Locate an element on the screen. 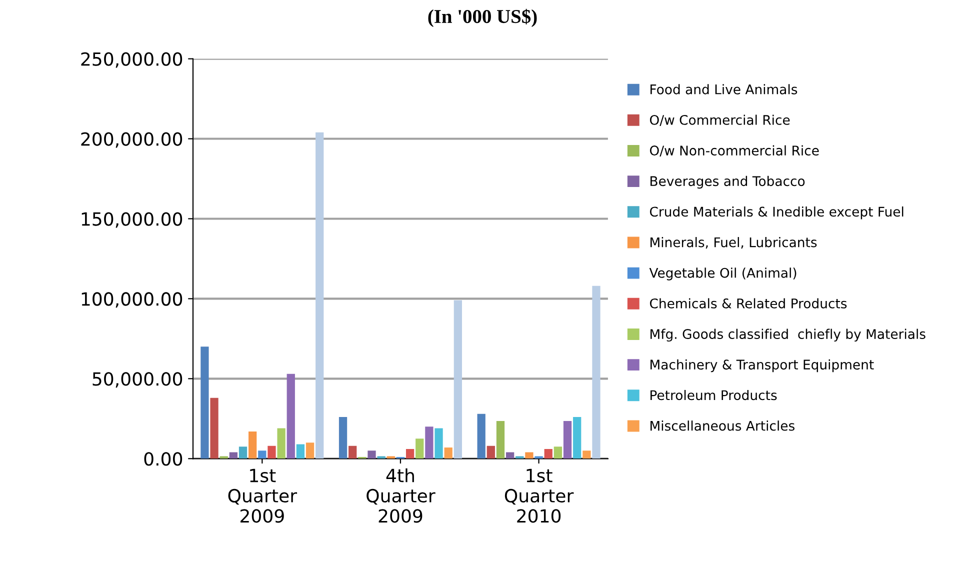  y-tick-label: 100,000.00 is located at coordinates (132, 300).